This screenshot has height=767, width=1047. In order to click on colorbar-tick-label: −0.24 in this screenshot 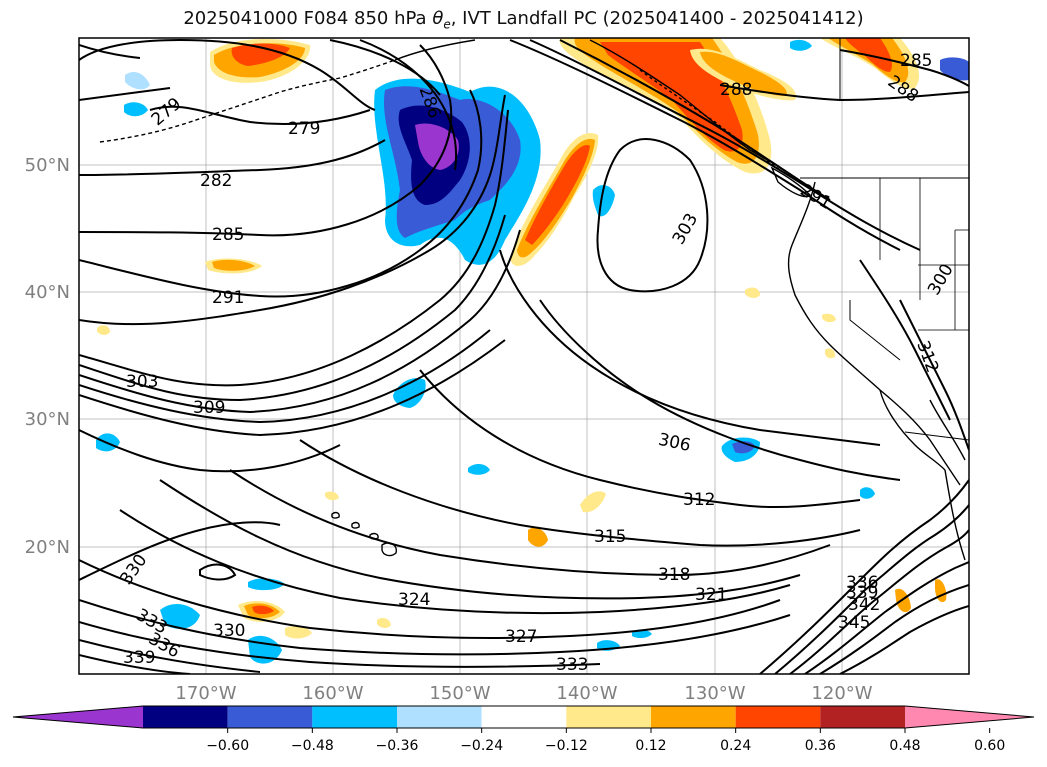, I will do `click(481, 746)`.